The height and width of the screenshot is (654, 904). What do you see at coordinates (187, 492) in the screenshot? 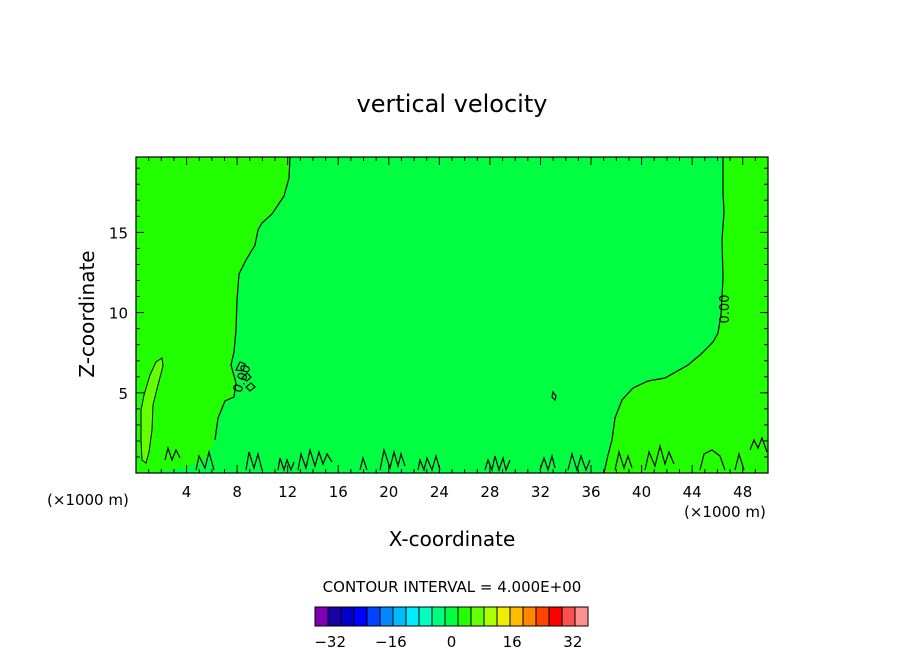
I see `x-tick-label: 4` at bounding box center [187, 492].